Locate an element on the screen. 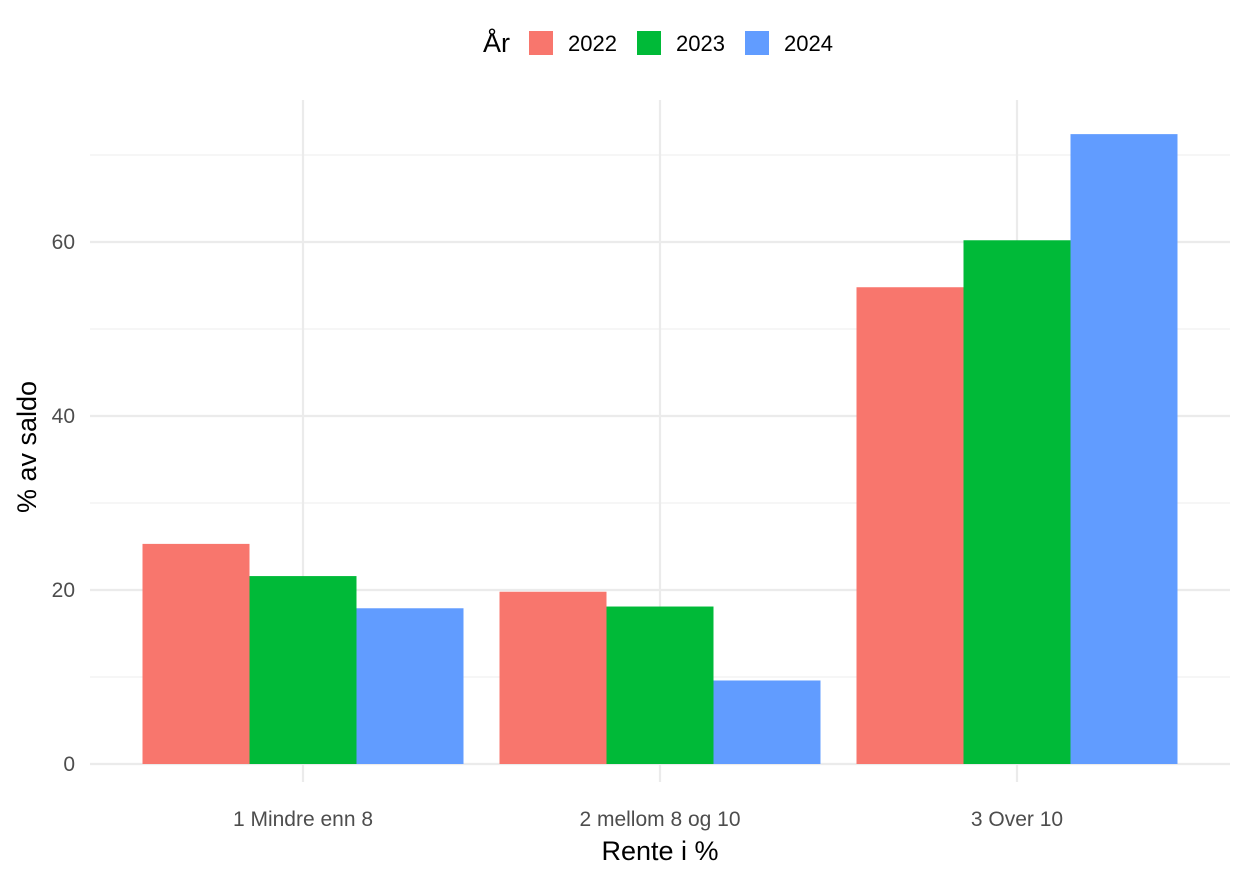  y-tick-label: 20 is located at coordinates (63, 590).